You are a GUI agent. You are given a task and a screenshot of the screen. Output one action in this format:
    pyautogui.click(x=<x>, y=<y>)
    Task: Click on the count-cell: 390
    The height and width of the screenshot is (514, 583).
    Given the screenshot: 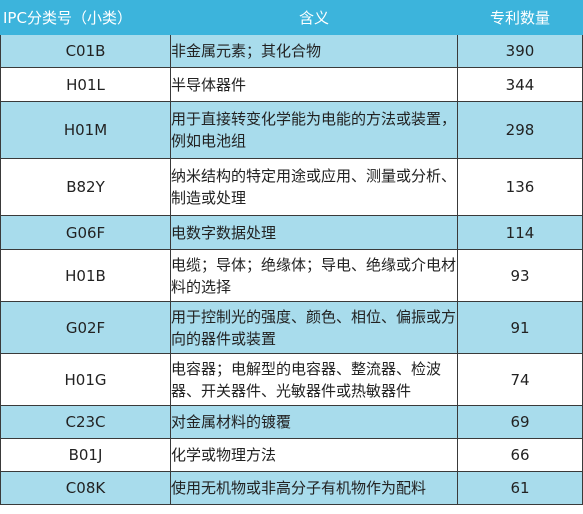 What is the action you would take?
    pyautogui.click(x=520, y=51)
    